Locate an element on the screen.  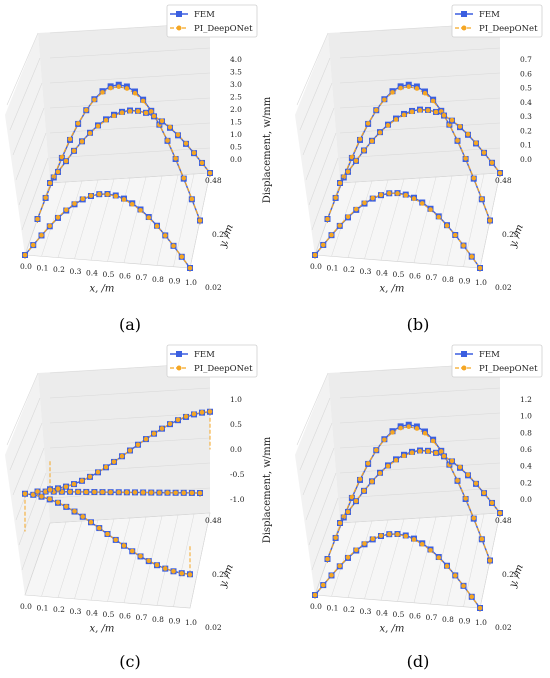
floor-pane is located at coordinates (117, 560).